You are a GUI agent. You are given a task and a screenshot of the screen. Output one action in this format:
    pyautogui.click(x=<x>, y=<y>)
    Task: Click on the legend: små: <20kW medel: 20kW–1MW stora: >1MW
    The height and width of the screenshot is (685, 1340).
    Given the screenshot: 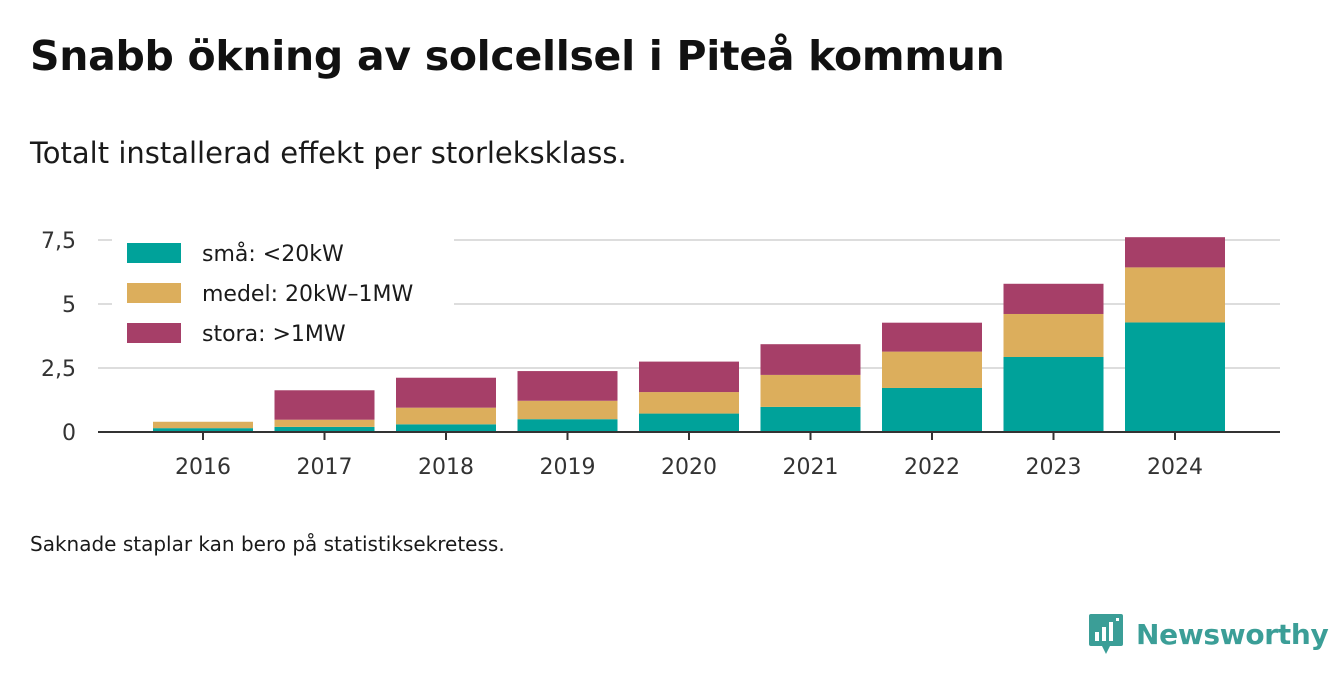 What is the action you would take?
    pyautogui.click(x=283, y=291)
    